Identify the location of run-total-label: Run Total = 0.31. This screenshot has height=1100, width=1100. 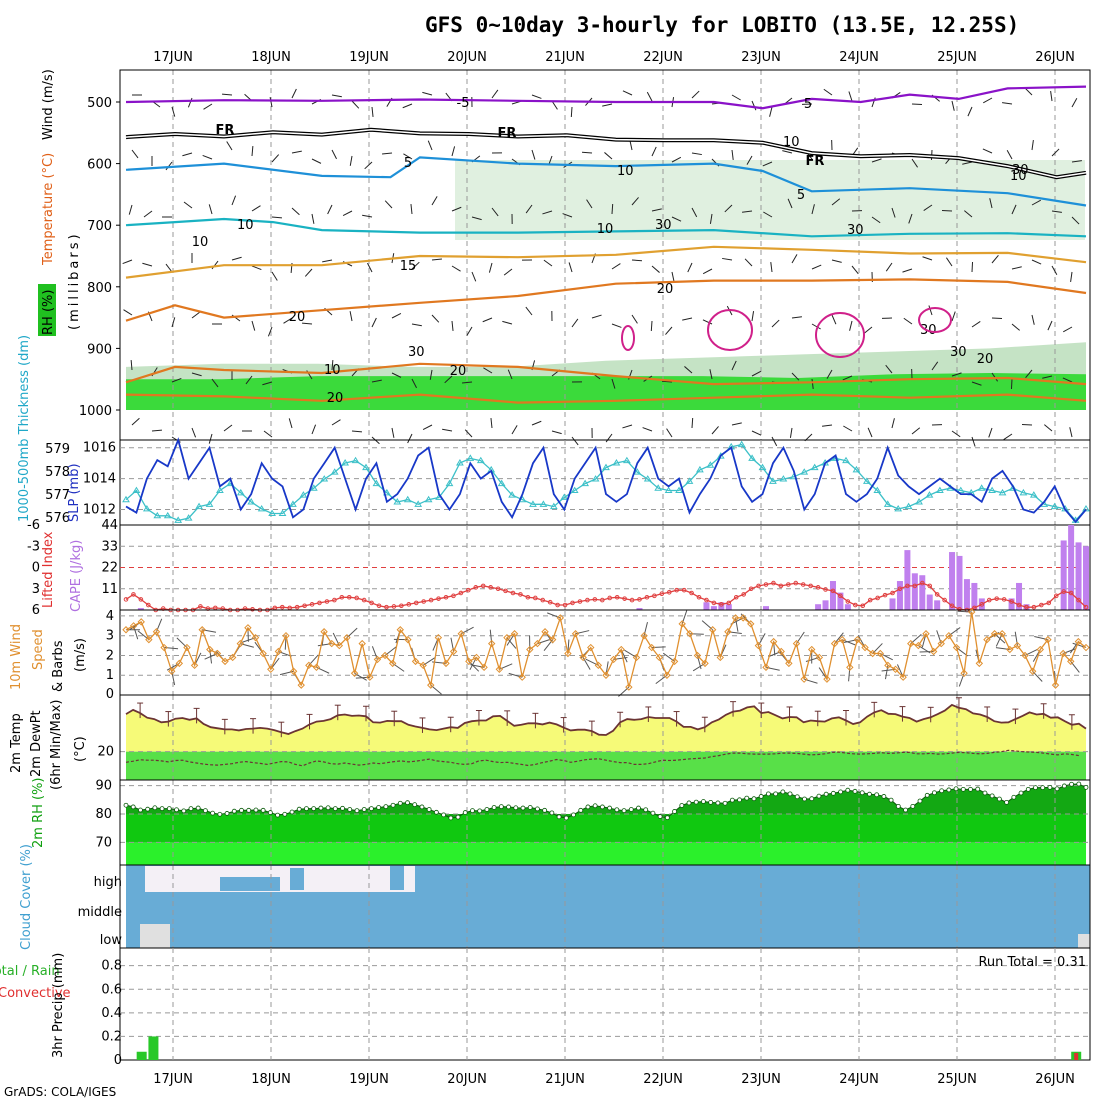
(1032, 962).